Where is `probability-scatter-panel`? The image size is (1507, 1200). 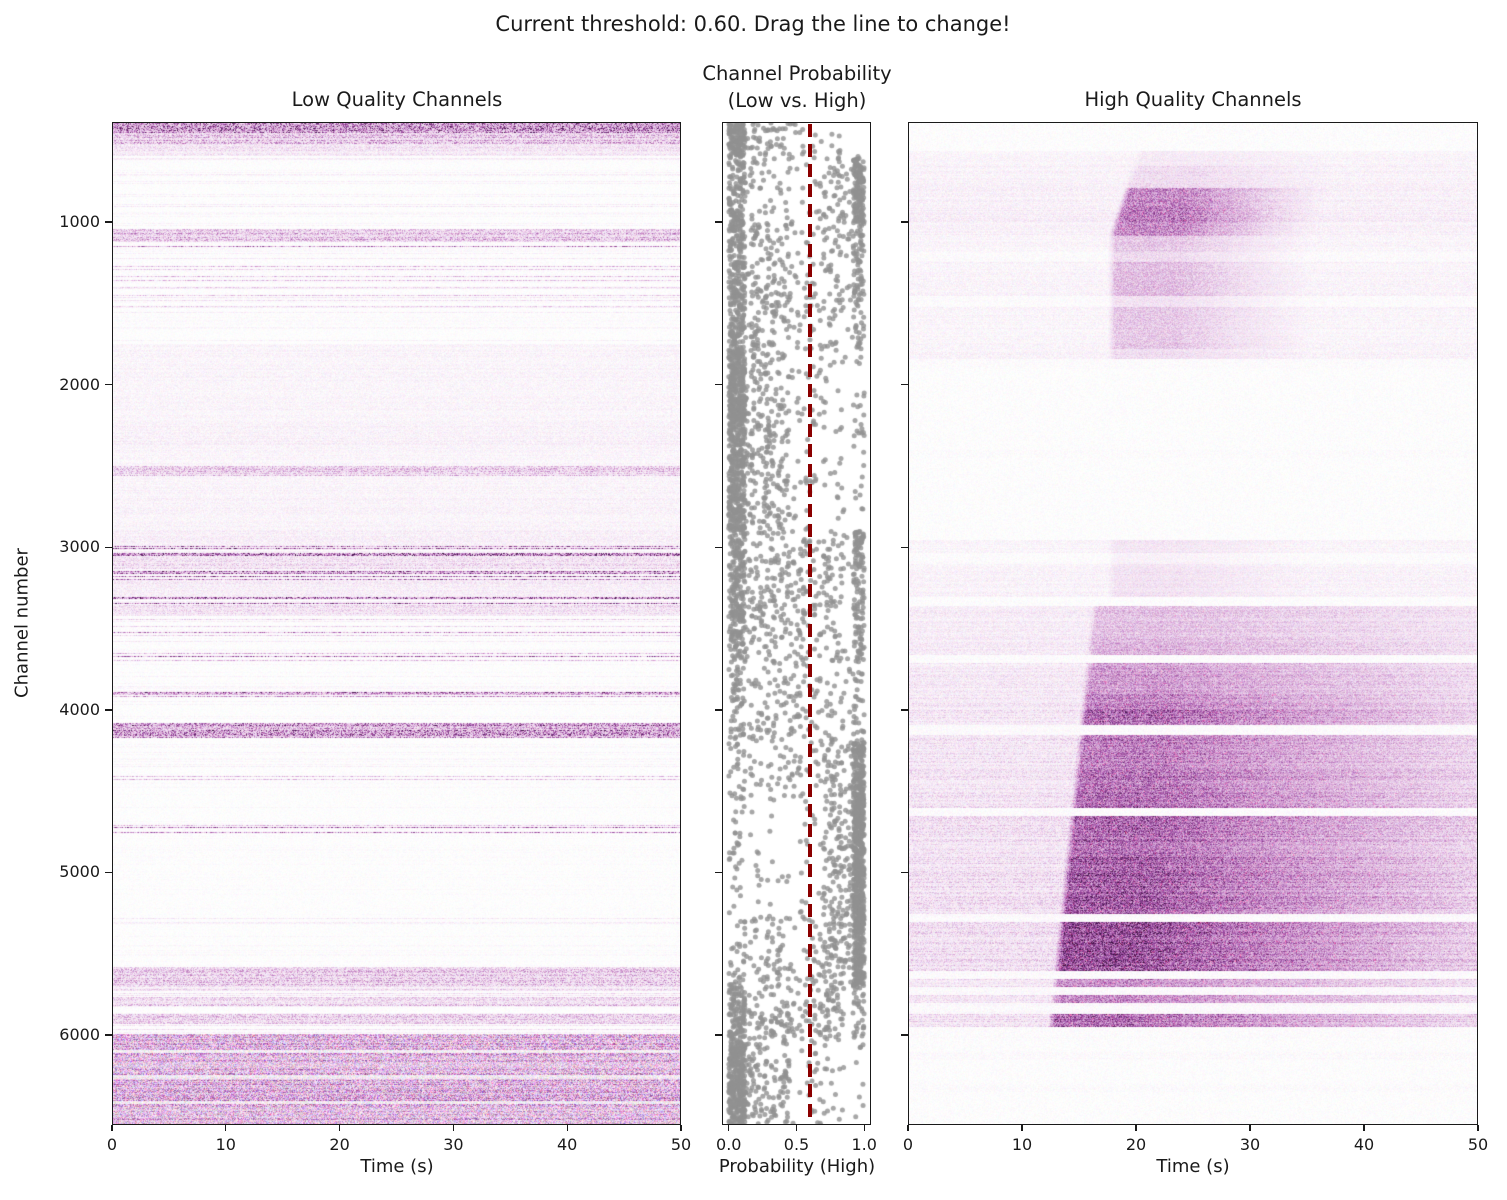
probability-scatter-panel is located at coordinates (796, 623).